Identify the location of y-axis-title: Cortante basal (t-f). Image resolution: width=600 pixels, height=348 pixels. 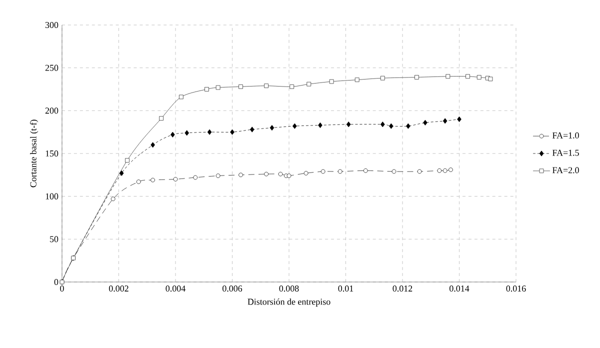
(34, 154).